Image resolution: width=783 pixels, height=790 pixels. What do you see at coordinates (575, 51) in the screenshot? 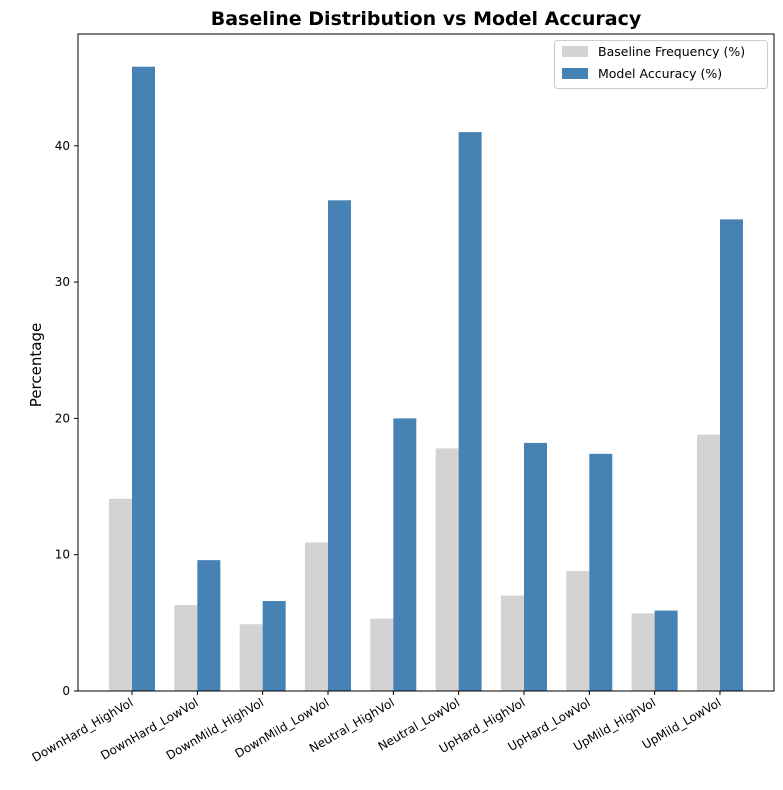
I see `legend-swatch-baseline` at bounding box center [575, 51].